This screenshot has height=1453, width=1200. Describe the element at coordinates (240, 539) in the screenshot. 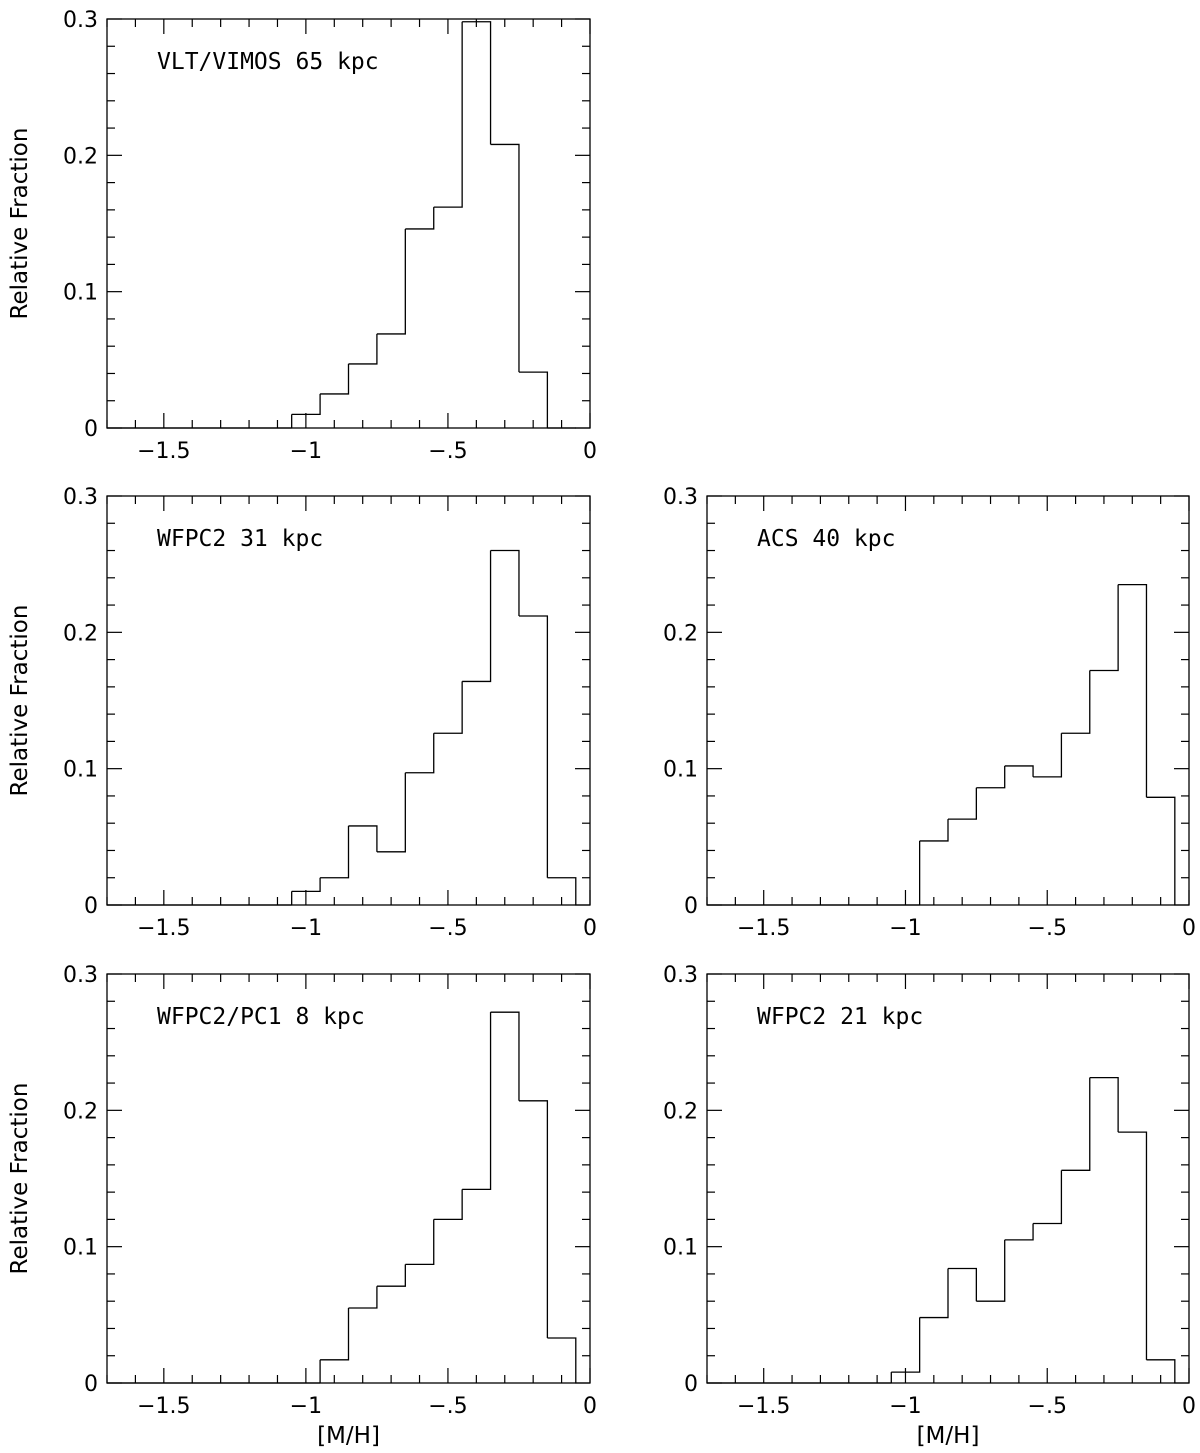

I see `panel-label: WFPC2 31 kpc` at that location.